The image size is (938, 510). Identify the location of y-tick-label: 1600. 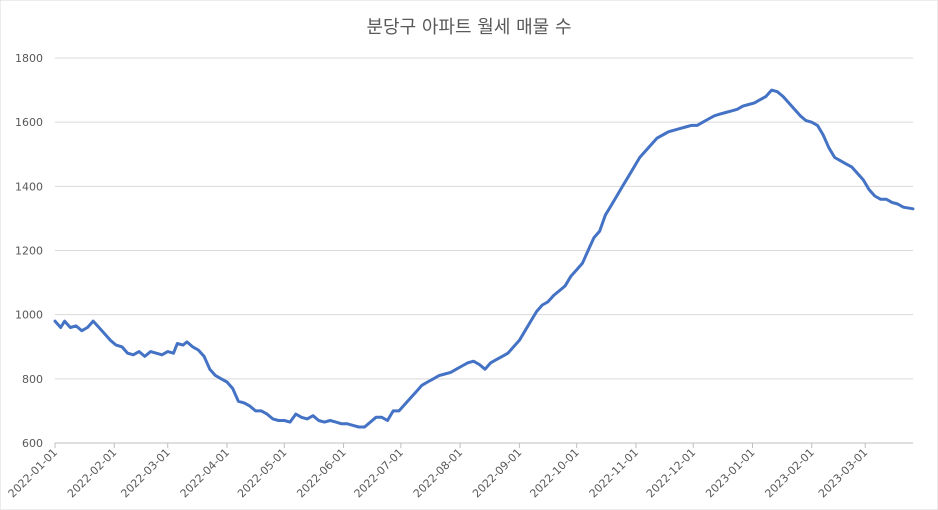
(29, 122).